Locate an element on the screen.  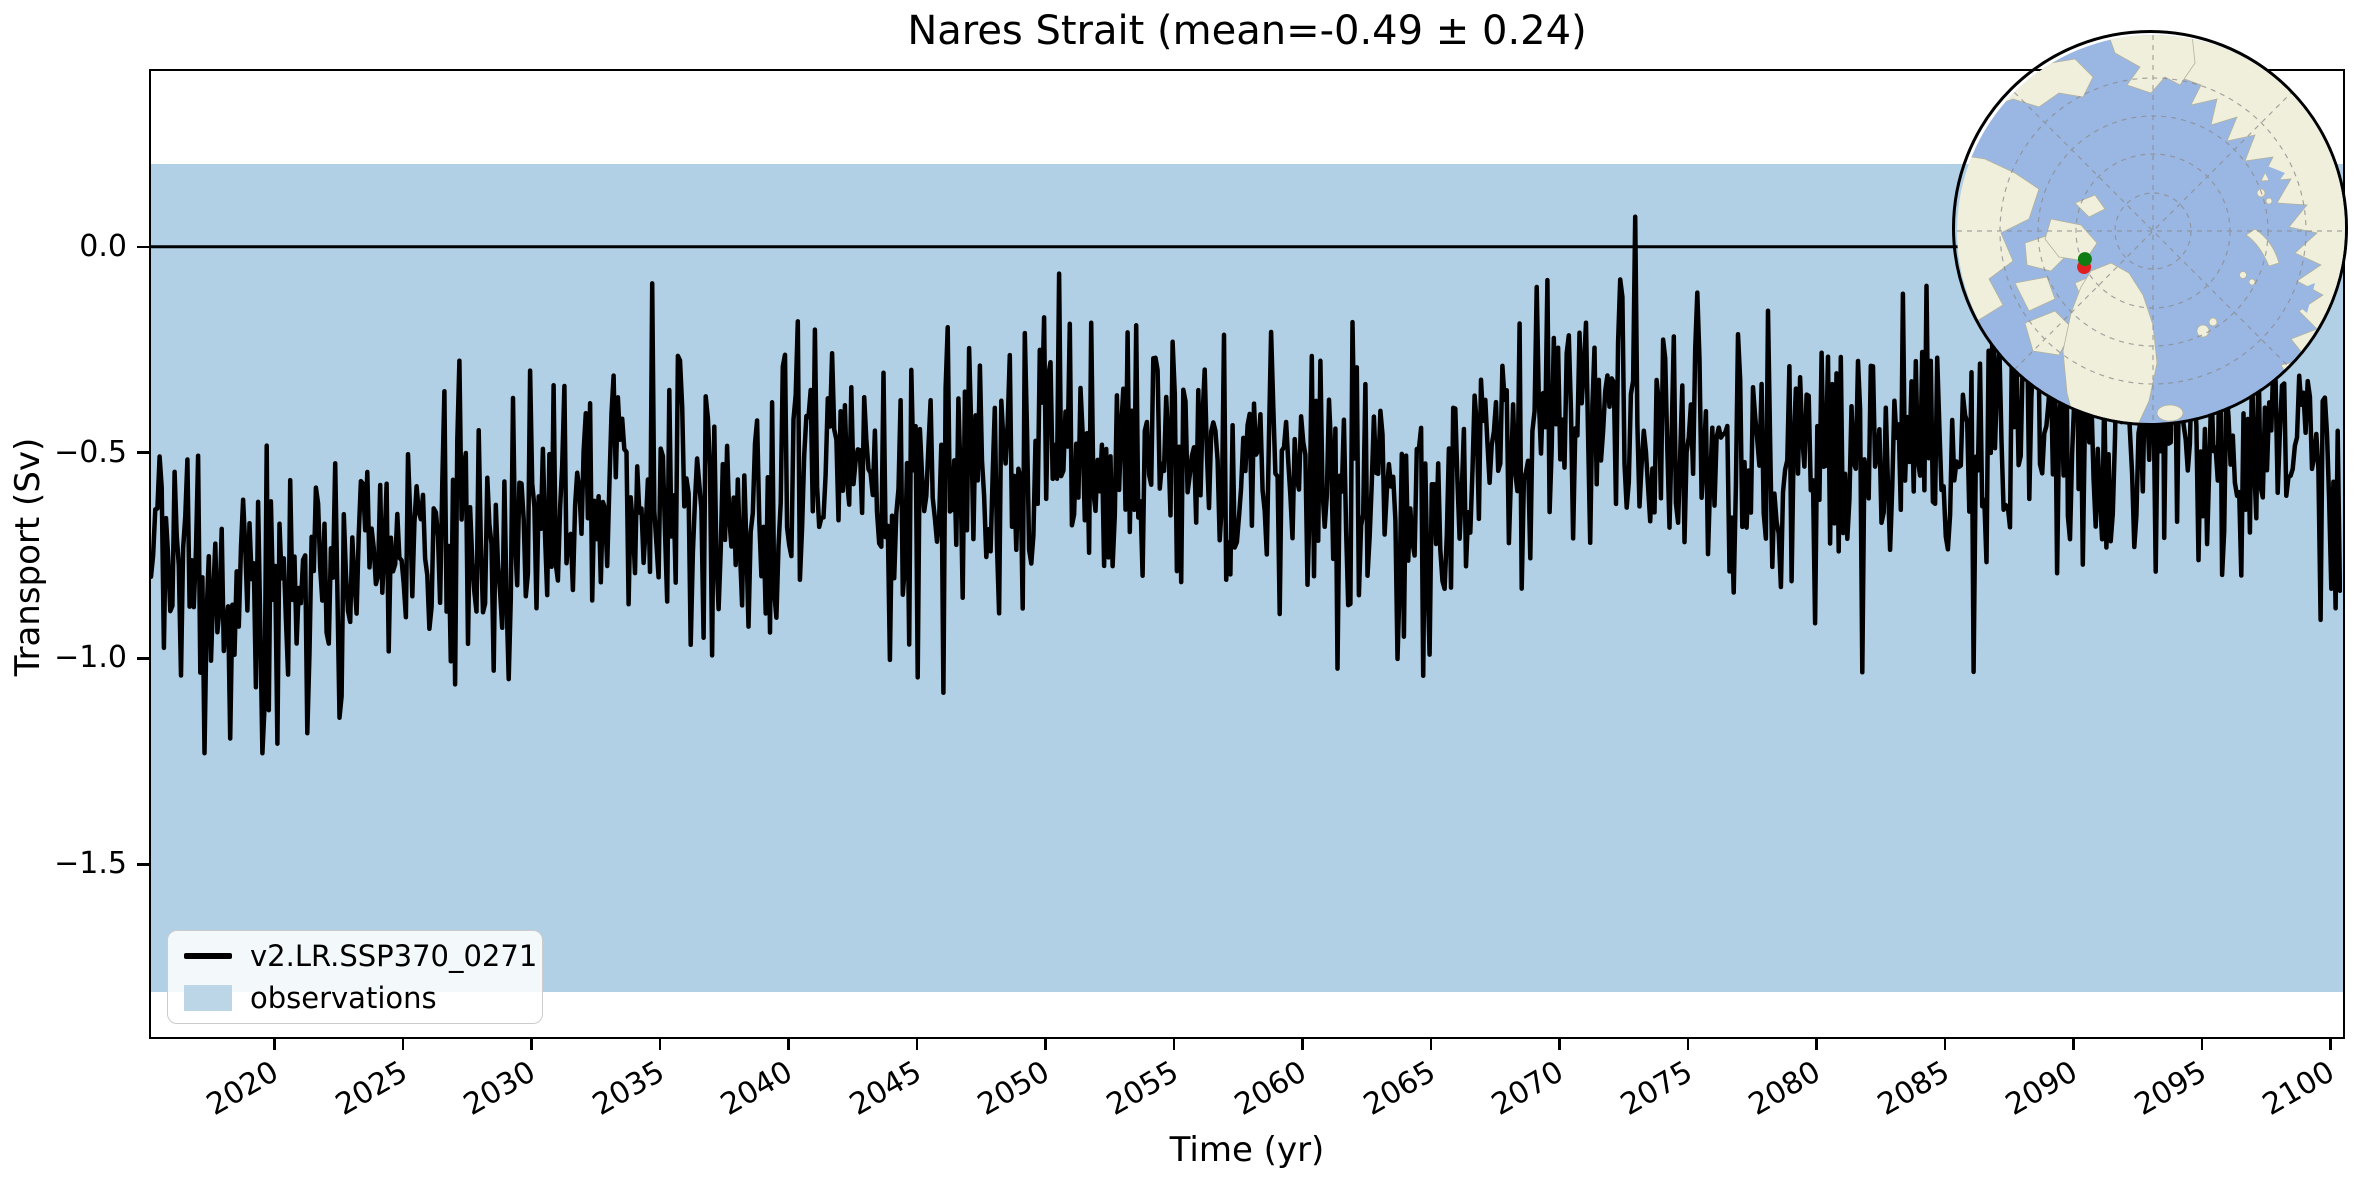
land-iceland is located at coordinates (2170, 413).